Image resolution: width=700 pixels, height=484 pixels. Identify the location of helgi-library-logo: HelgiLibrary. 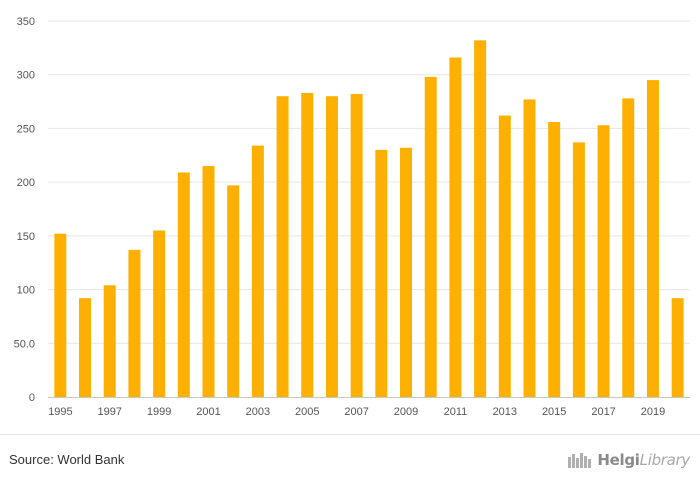
(628, 460).